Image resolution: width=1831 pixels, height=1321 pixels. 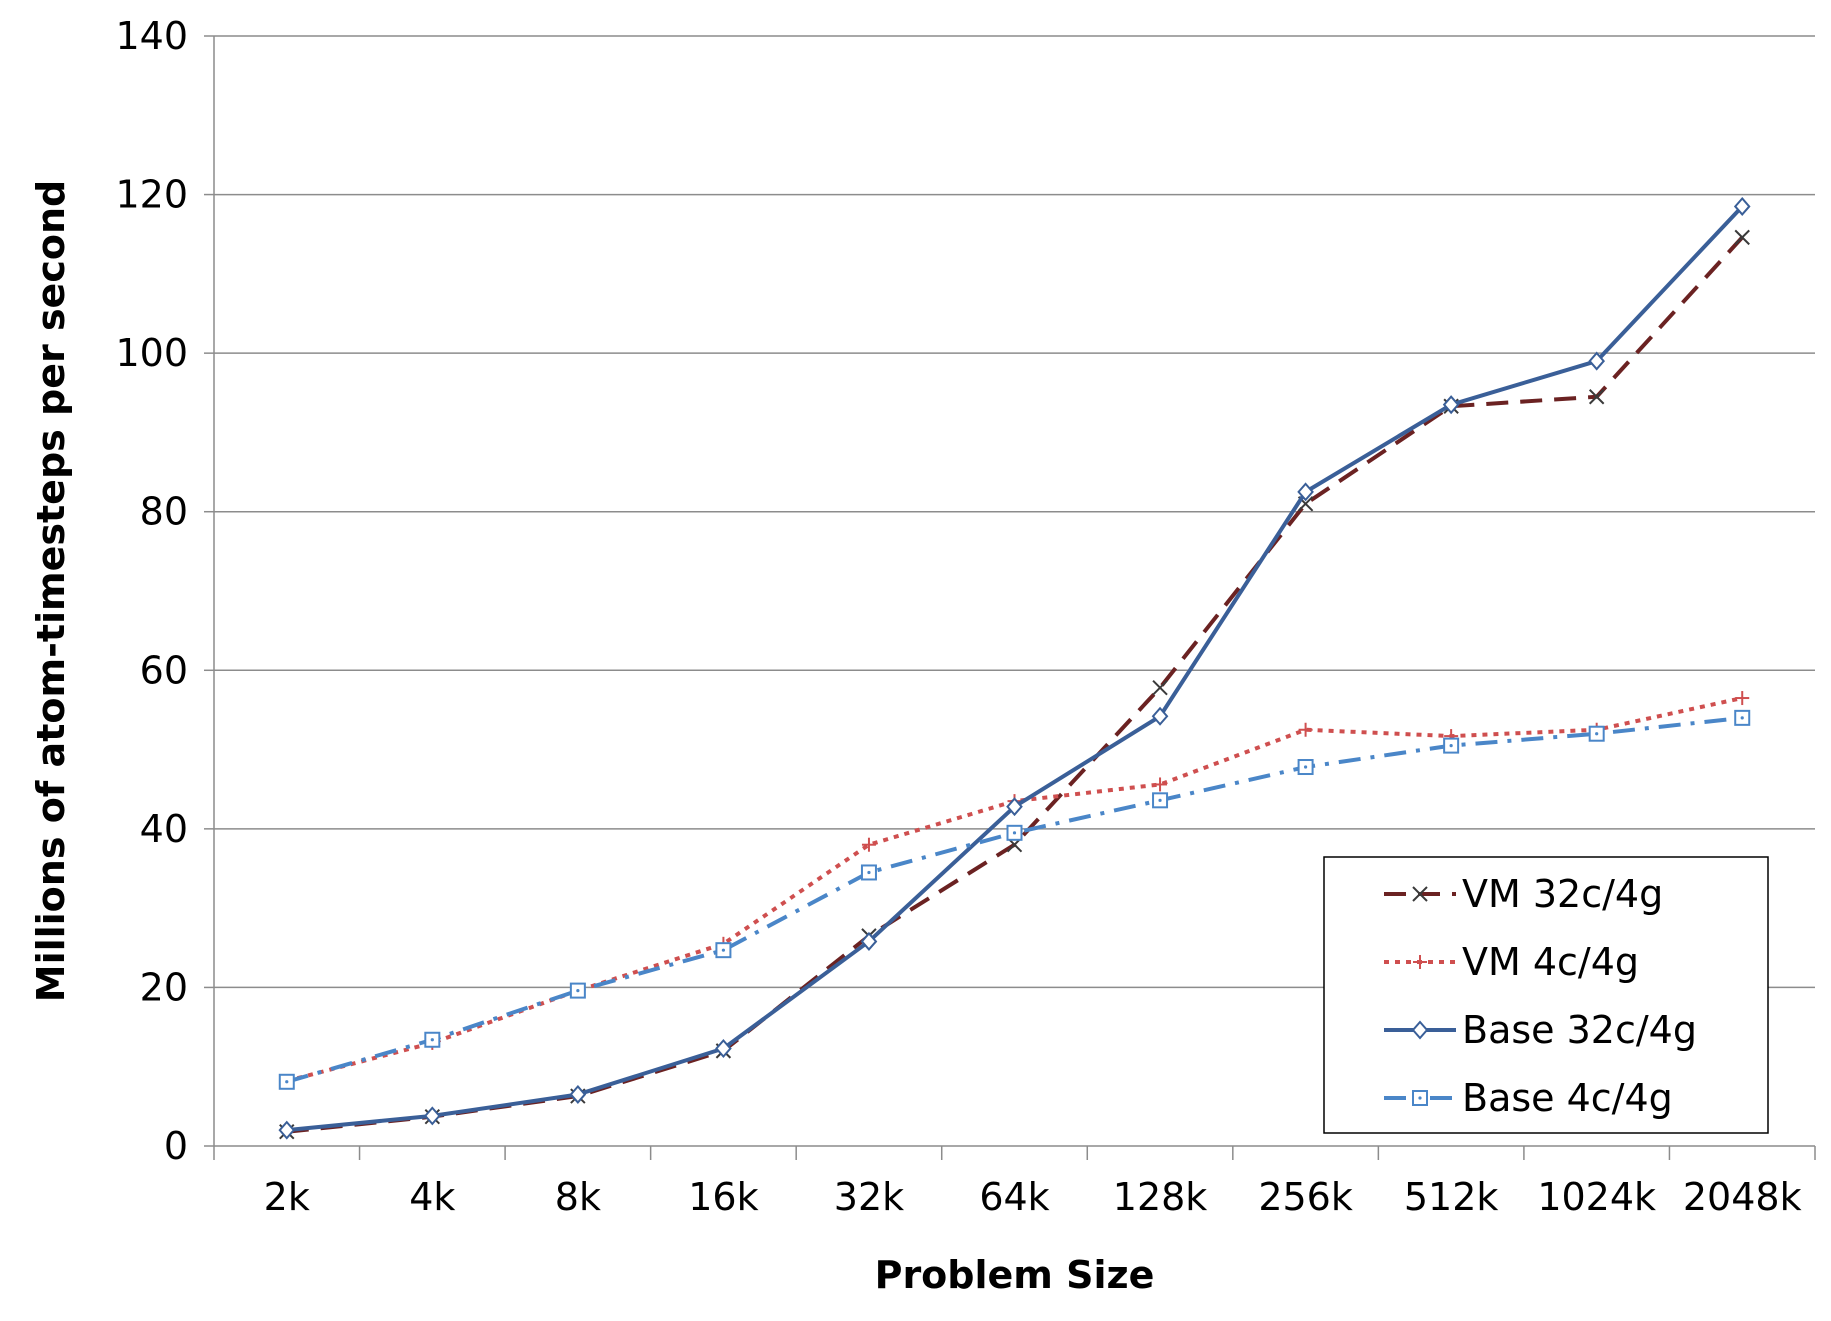 What do you see at coordinates (51, 591) in the screenshot?
I see `y-axis-title: Millions of atom-timesteps per second` at bounding box center [51, 591].